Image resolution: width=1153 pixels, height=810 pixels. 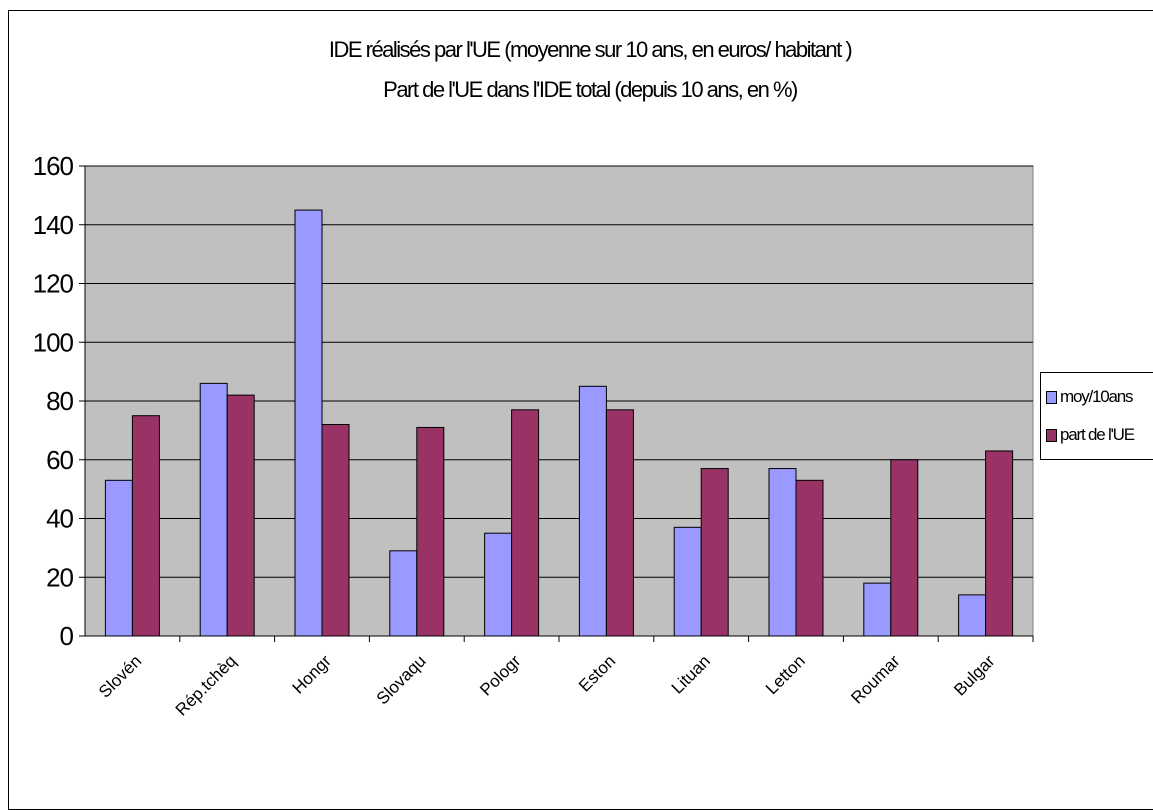 What do you see at coordinates (401, 679) in the screenshot?
I see `x-tick-label: Slovaqu` at bounding box center [401, 679].